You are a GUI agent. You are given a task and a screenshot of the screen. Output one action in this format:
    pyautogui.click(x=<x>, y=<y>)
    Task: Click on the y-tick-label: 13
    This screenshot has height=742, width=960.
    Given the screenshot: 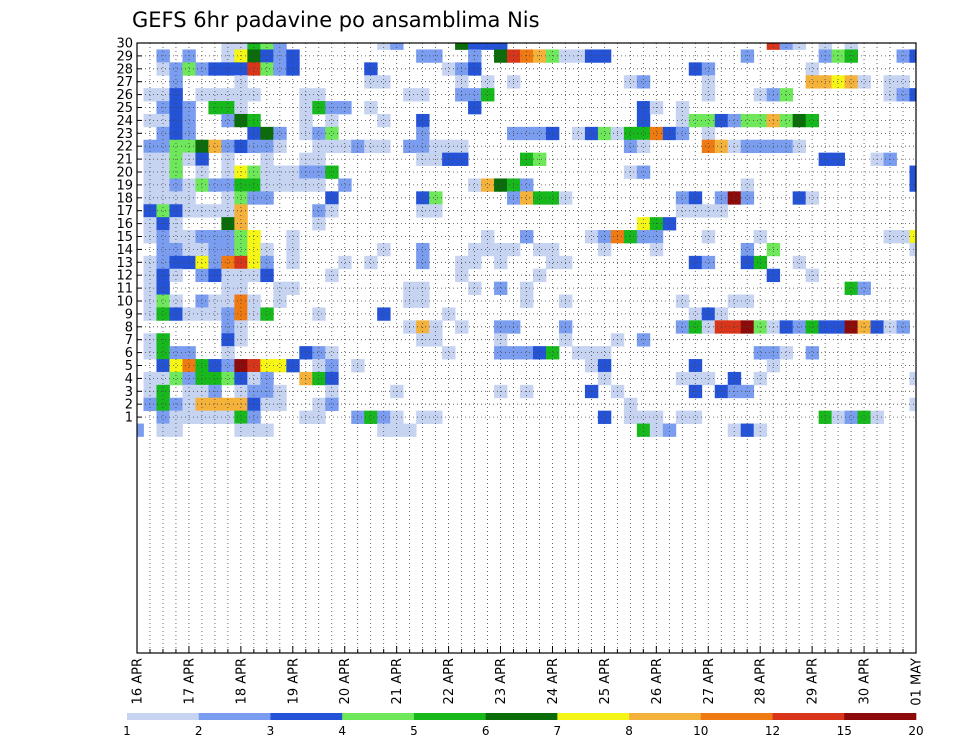 What is the action you would take?
    pyautogui.click(x=124, y=263)
    